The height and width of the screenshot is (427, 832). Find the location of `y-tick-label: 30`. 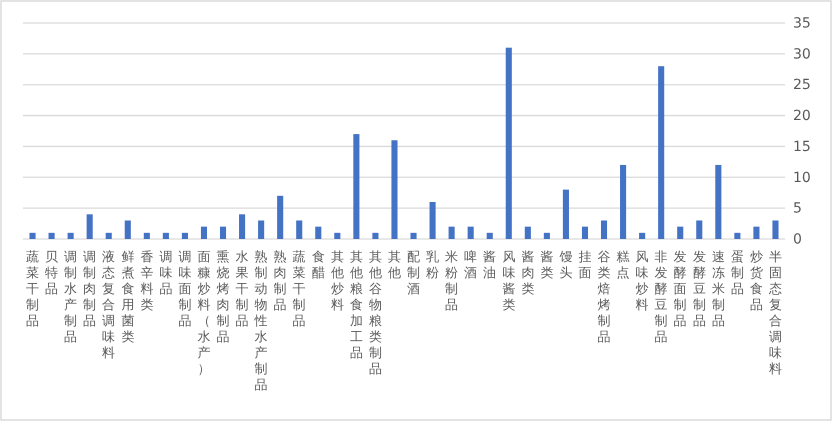

y-tick-label: 30 is located at coordinates (802, 54).